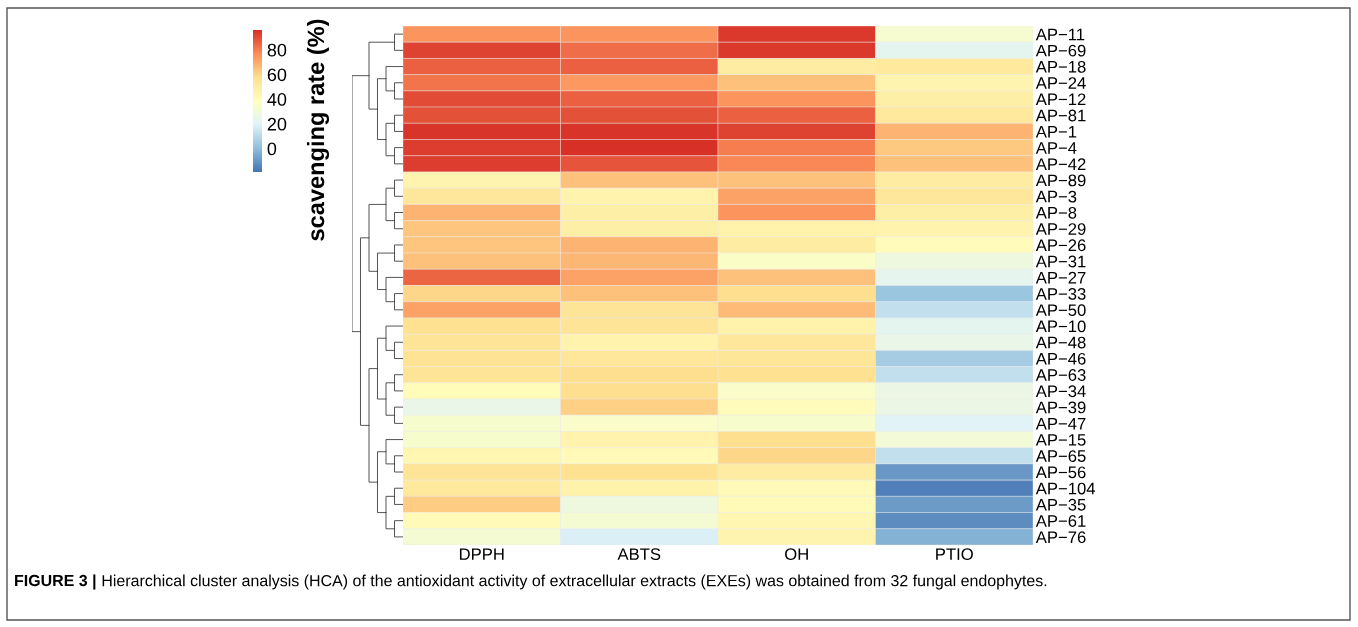 This screenshot has width=1358, height=627. Describe the element at coordinates (1056, 212) in the screenshot. I see `y-tick-label: AP−8` at that location.